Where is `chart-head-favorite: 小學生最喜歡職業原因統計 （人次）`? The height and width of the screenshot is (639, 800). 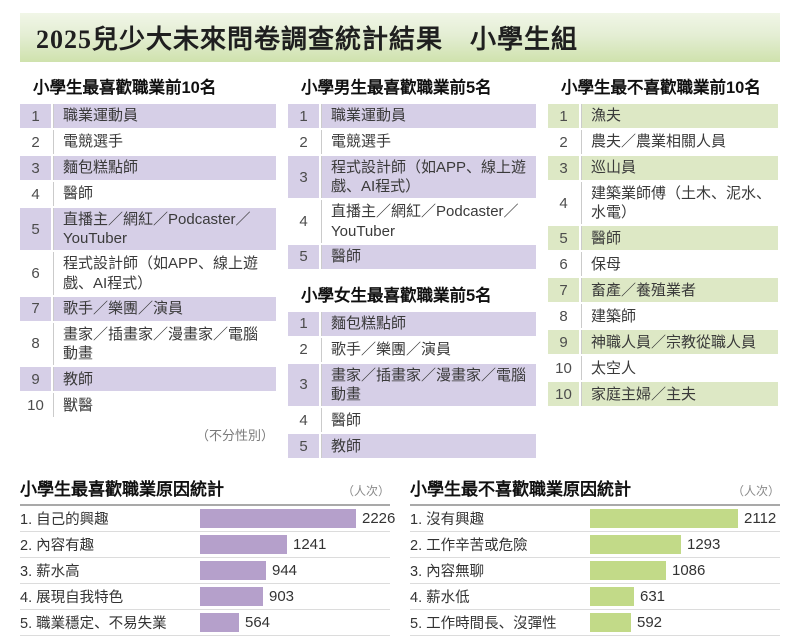 chart-head-favorite: 小學生最喜歡職業原因統計 （人次） is located at coordinates (205, 491).